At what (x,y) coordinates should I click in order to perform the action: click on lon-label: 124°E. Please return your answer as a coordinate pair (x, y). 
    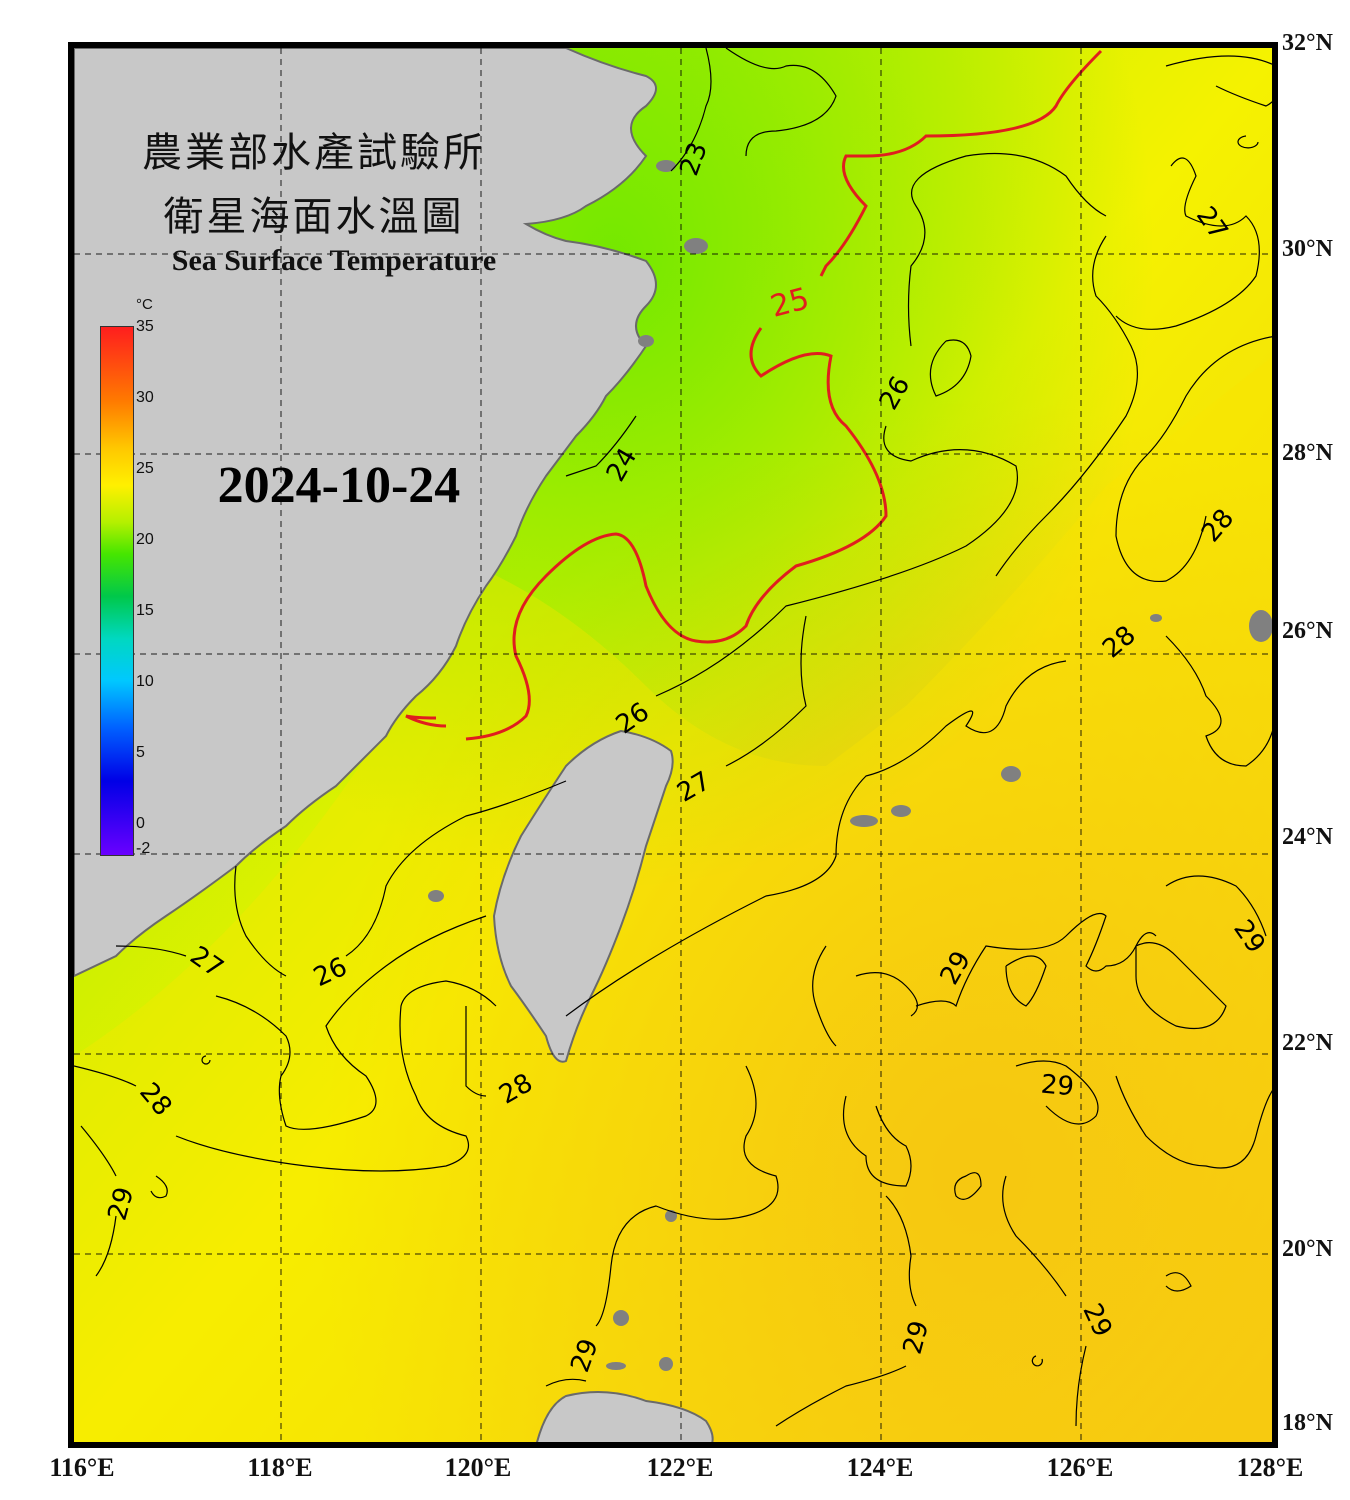
    Looking at the image, I should click on (880, 1467).